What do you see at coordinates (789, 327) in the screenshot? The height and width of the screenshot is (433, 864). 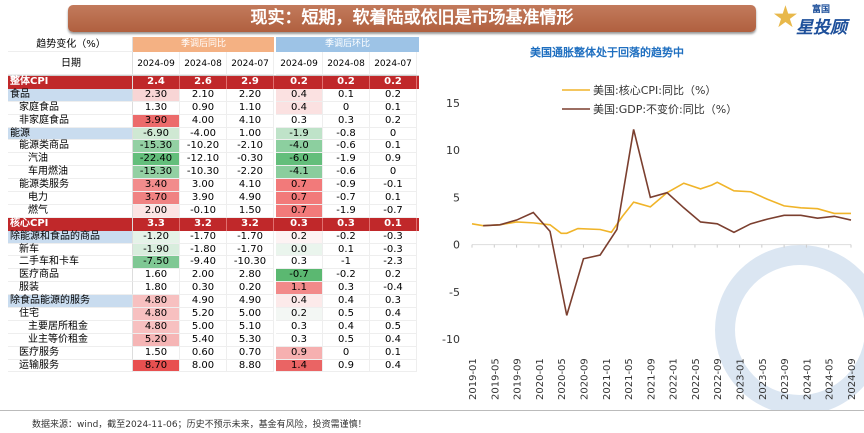 I see `watermark-logo` at bounding box center [789, 327].